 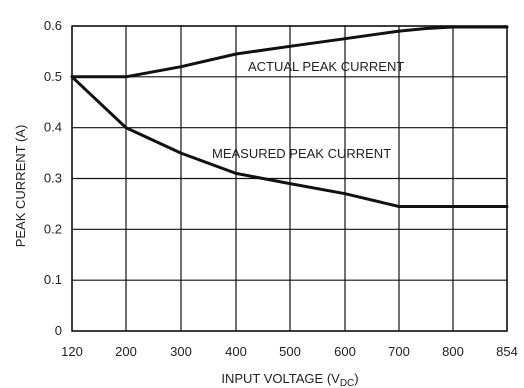 What do you see at coordinates (58, 330) in the screenshot?
I see `y-tick-label: 0` at bounding box center [58, 330].